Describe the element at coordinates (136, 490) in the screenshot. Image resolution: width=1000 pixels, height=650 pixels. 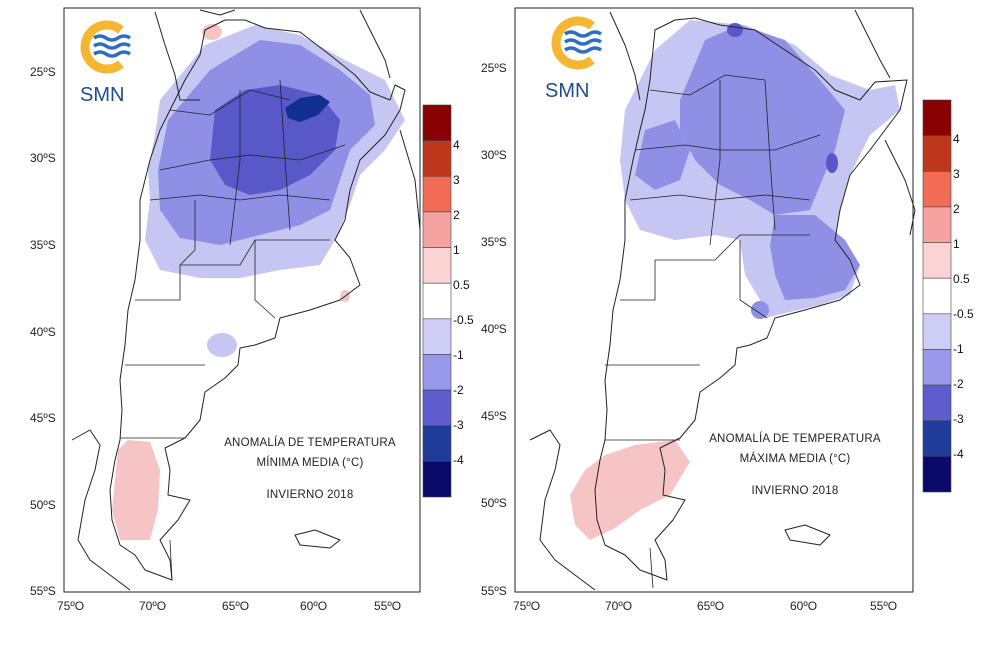
I see `anomaly-zone-plus-05-patagonia` at that location.